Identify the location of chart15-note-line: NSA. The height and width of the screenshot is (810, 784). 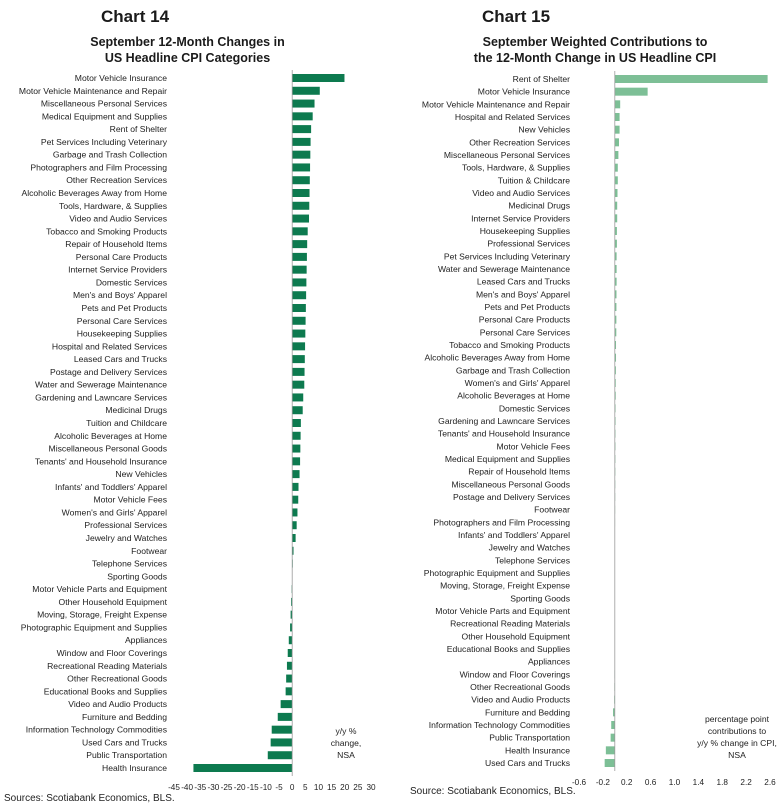
(737, 755).